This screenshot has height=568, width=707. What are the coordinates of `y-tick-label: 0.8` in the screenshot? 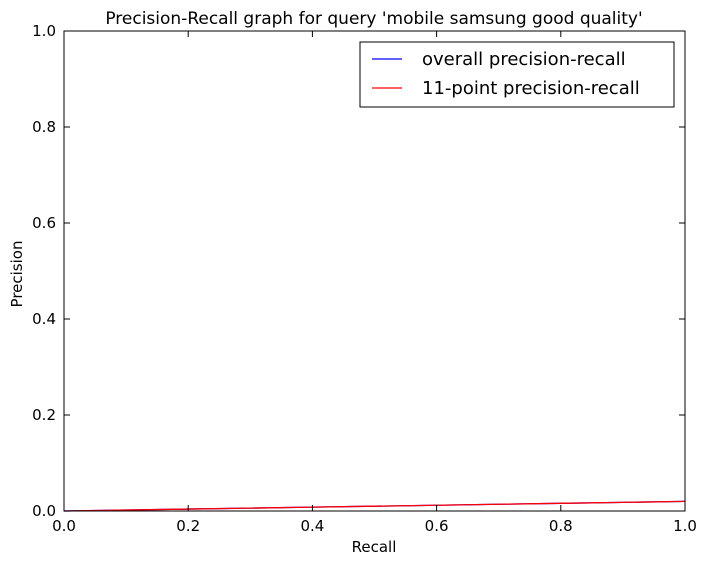 It's located at (44, 127).